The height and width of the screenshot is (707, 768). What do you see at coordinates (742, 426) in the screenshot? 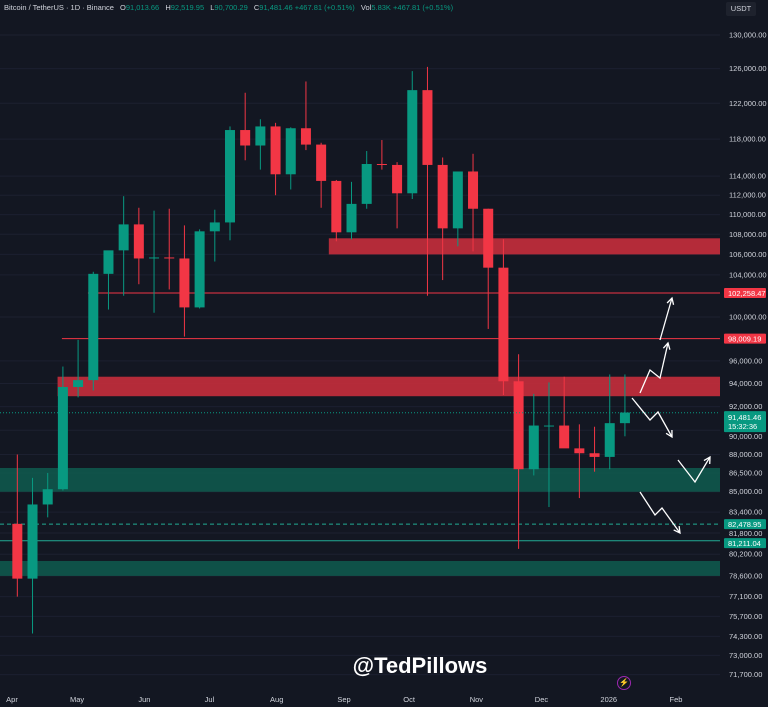
I see `bar-countdown: 15:32:36` at bounding box center [742, 426].